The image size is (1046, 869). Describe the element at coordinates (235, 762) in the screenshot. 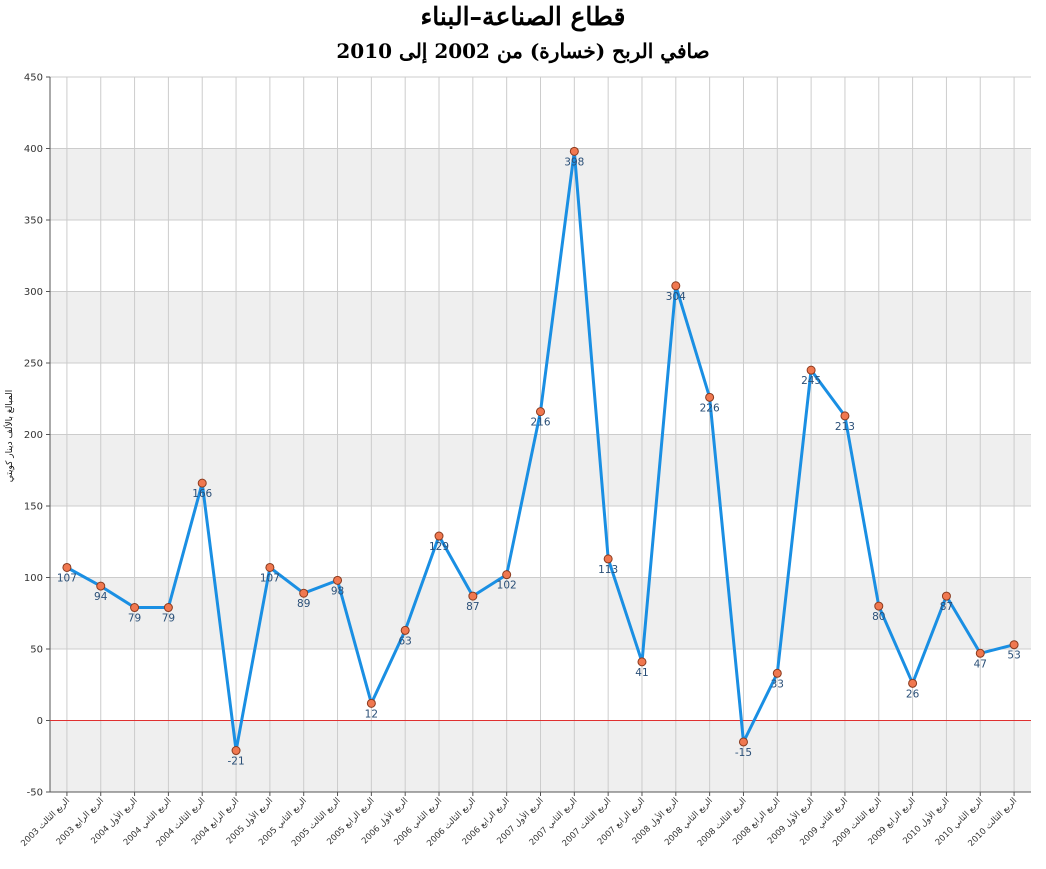

I see `data-label: -21` at that location.